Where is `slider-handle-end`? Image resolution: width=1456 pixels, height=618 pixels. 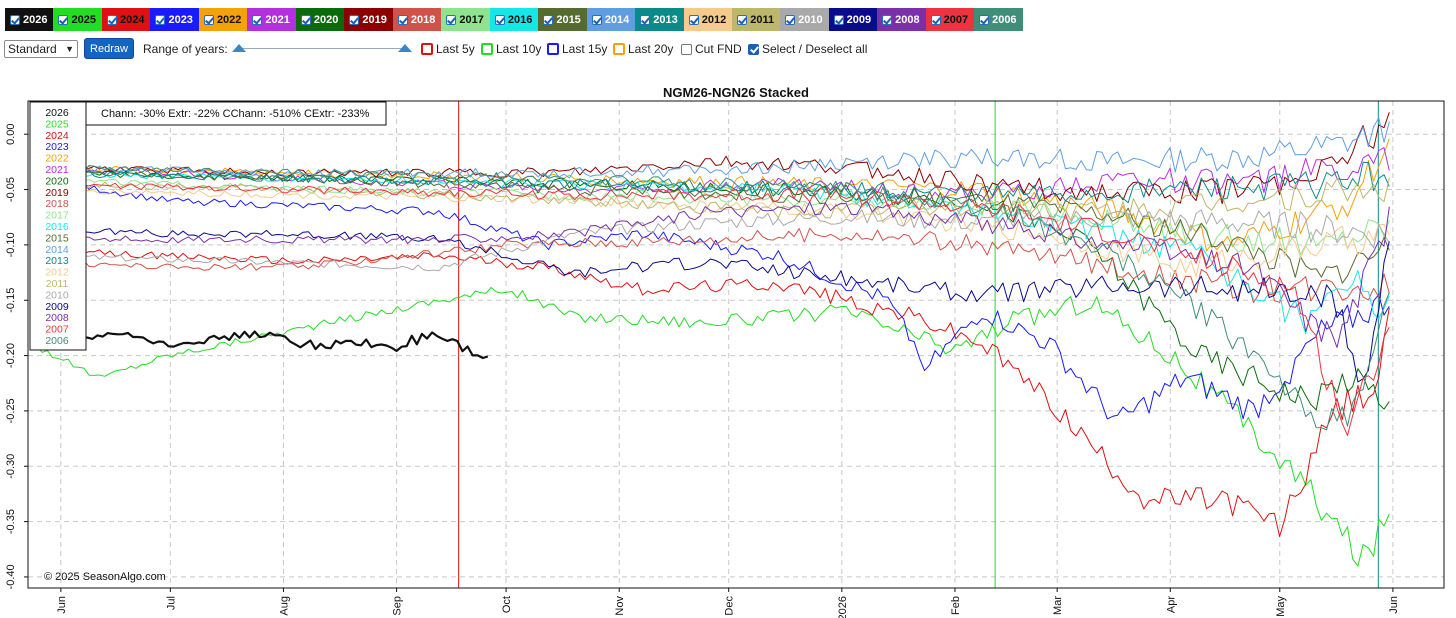 slider-handle-end is located at coordinates (405, 48).